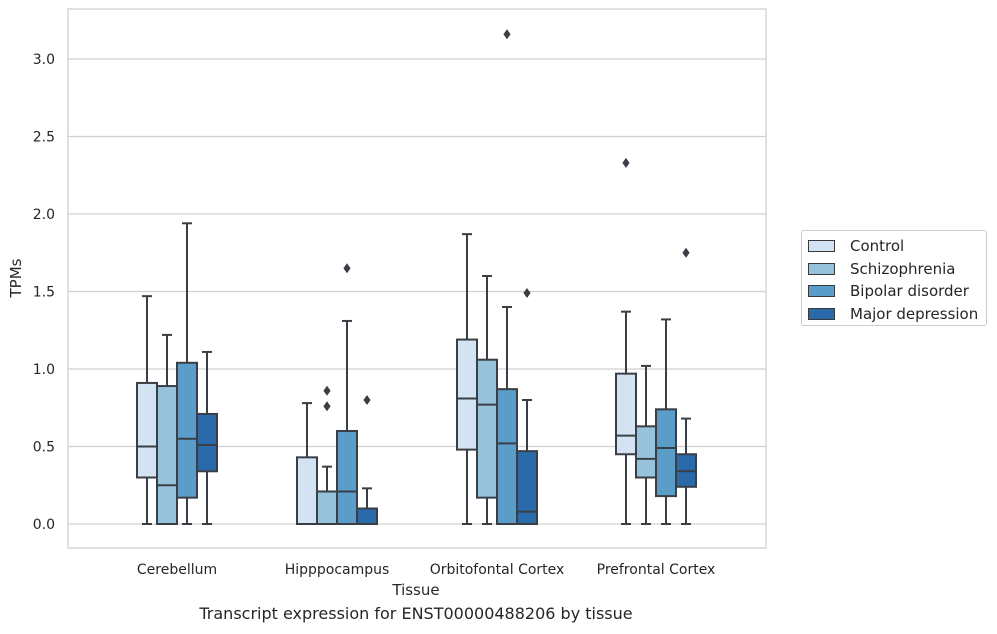 The width and height of the screenshot is (997, 634). Describe the element at coordinates (497, 570) in the screenshot. I see `x-tick-label: Orbitofontal Cortex` at that location.